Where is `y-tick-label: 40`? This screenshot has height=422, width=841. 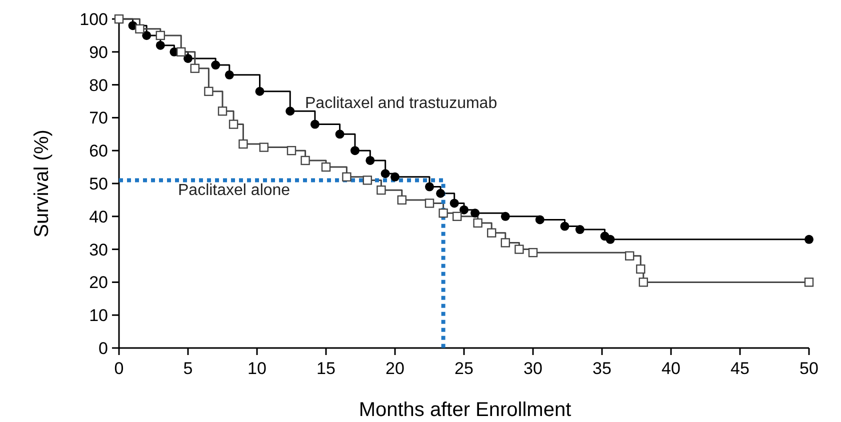
y-tick-label: 40 is located at coordinates (98, 216).